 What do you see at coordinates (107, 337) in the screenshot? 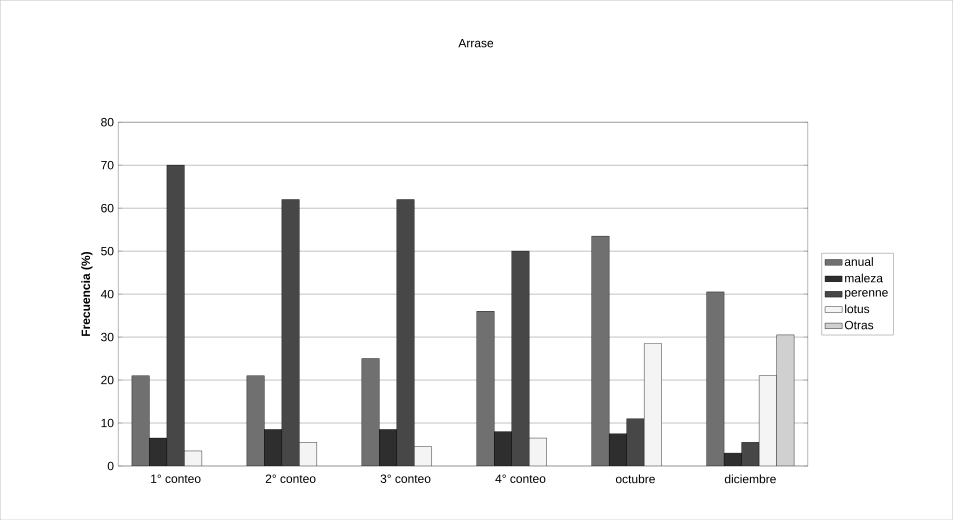
I see `y-tick-label: 30` at bounding box center [107, 337].